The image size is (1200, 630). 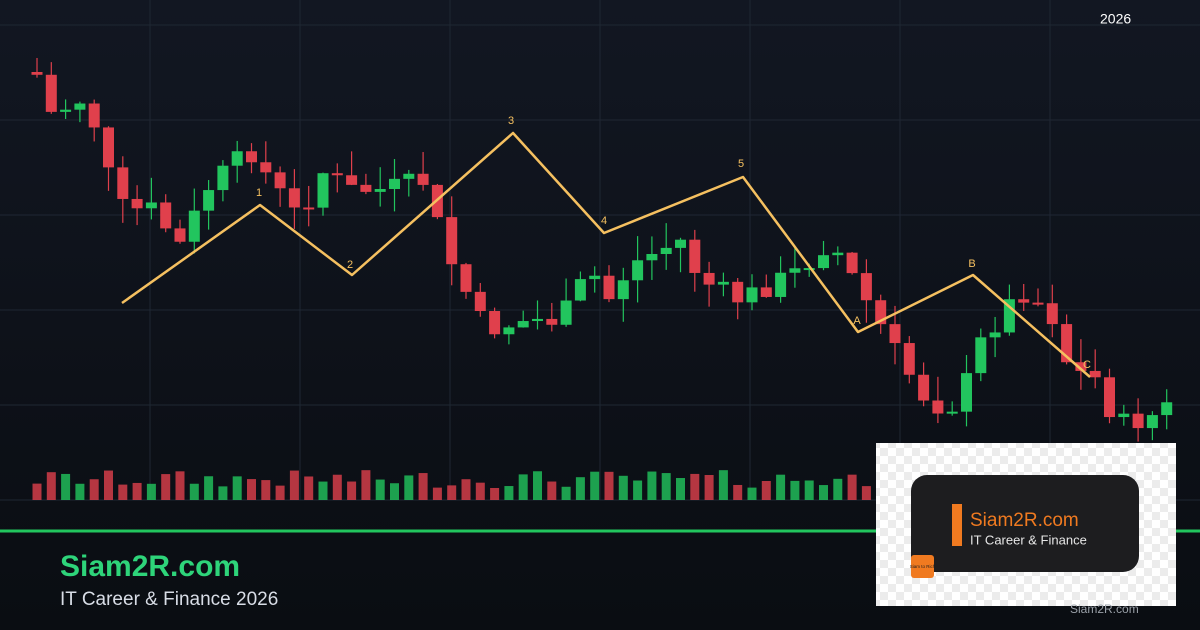 What do you see at coordinates (150, 566) in the screenshot?
I see `brand-name: Siam2R.com` at bounding box center [150, 566].